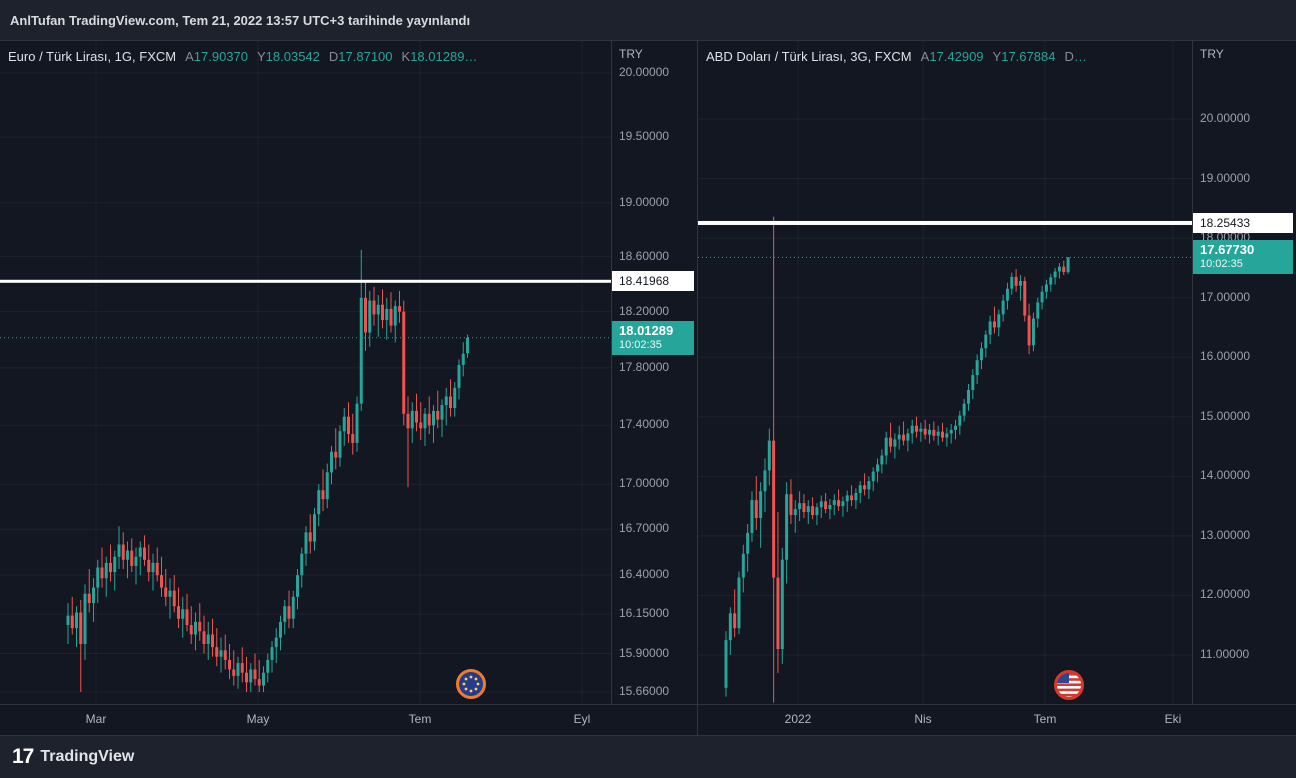 The width and height of the screenshot is (1296, 778). I want to click on price-tick: 19.50000, so click(644, 136).